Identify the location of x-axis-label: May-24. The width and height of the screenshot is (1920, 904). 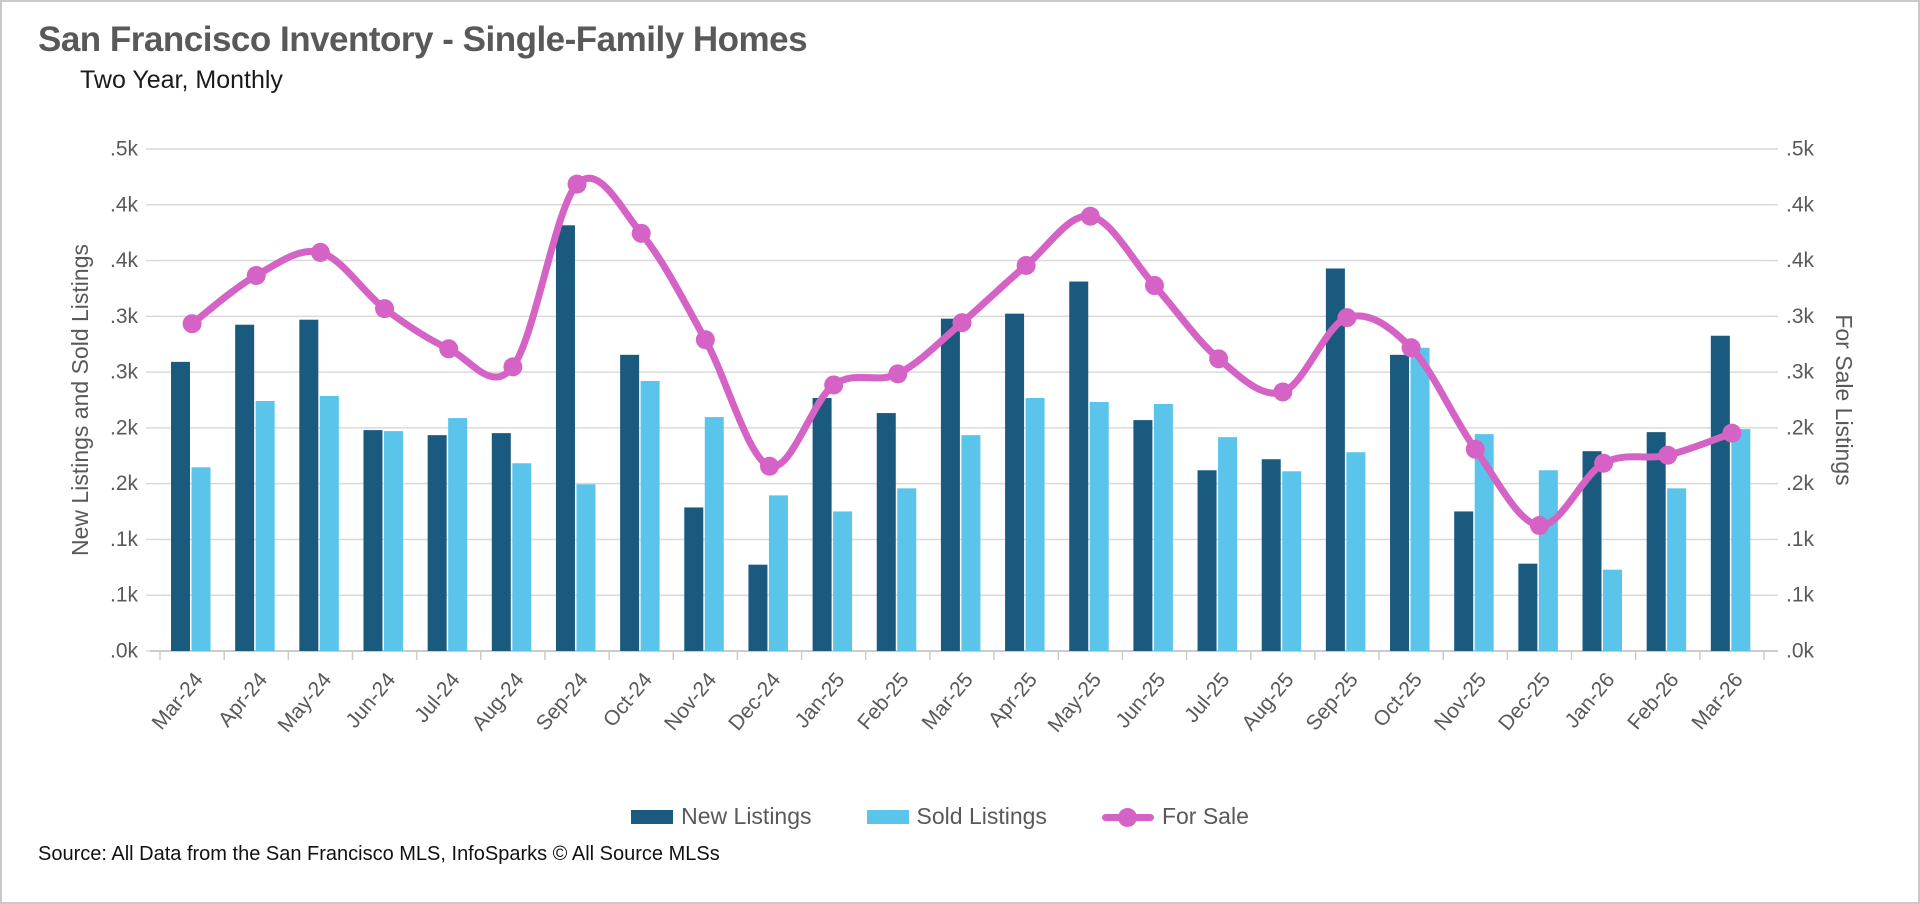
(305, 702).